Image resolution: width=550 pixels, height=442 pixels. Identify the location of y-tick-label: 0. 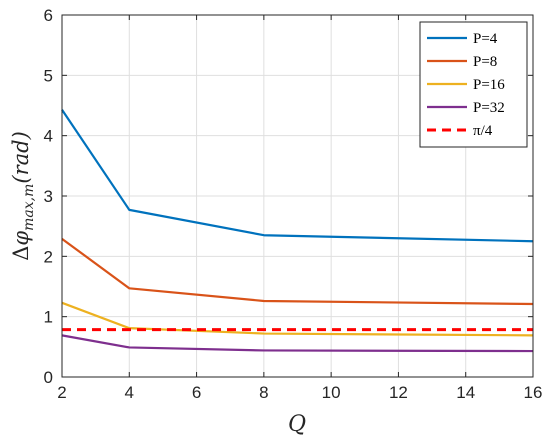
(48, 377).